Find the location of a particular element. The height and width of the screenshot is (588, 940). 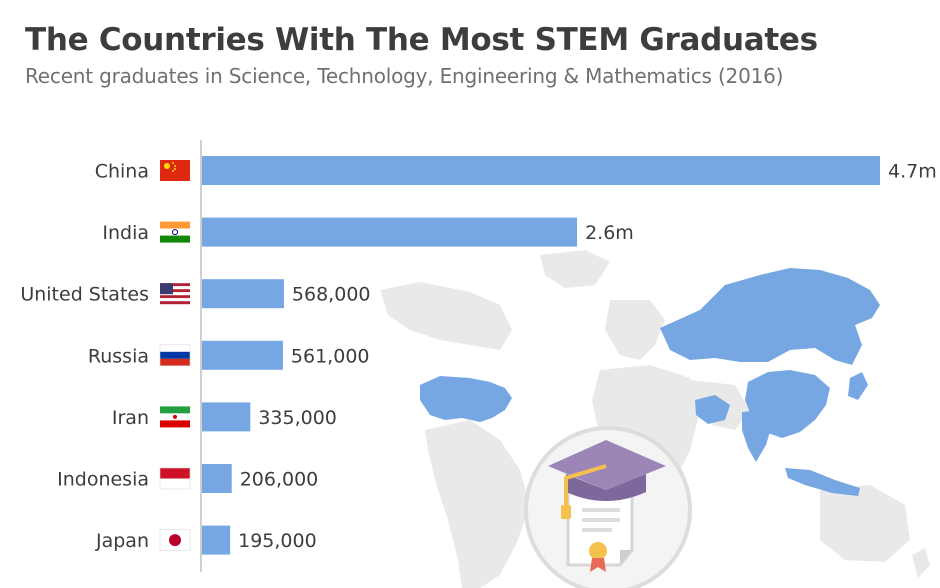

bar-united-states is located at coordinates (243, 294).